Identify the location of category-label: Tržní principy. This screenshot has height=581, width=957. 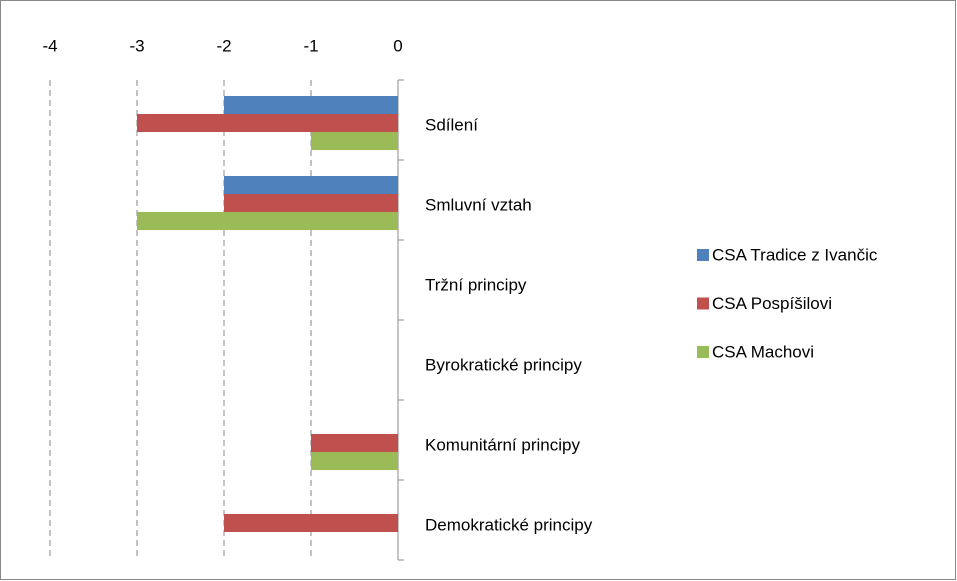
(476, 284).